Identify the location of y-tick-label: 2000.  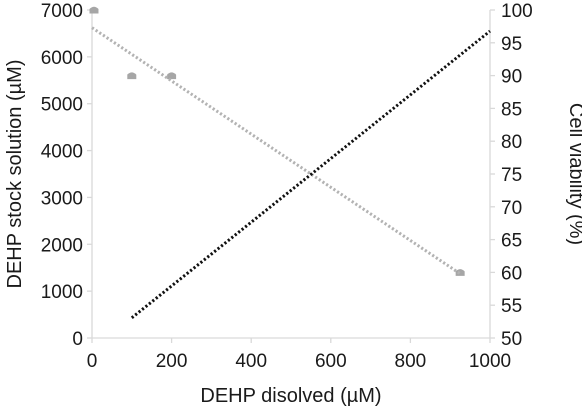
(62, 245).